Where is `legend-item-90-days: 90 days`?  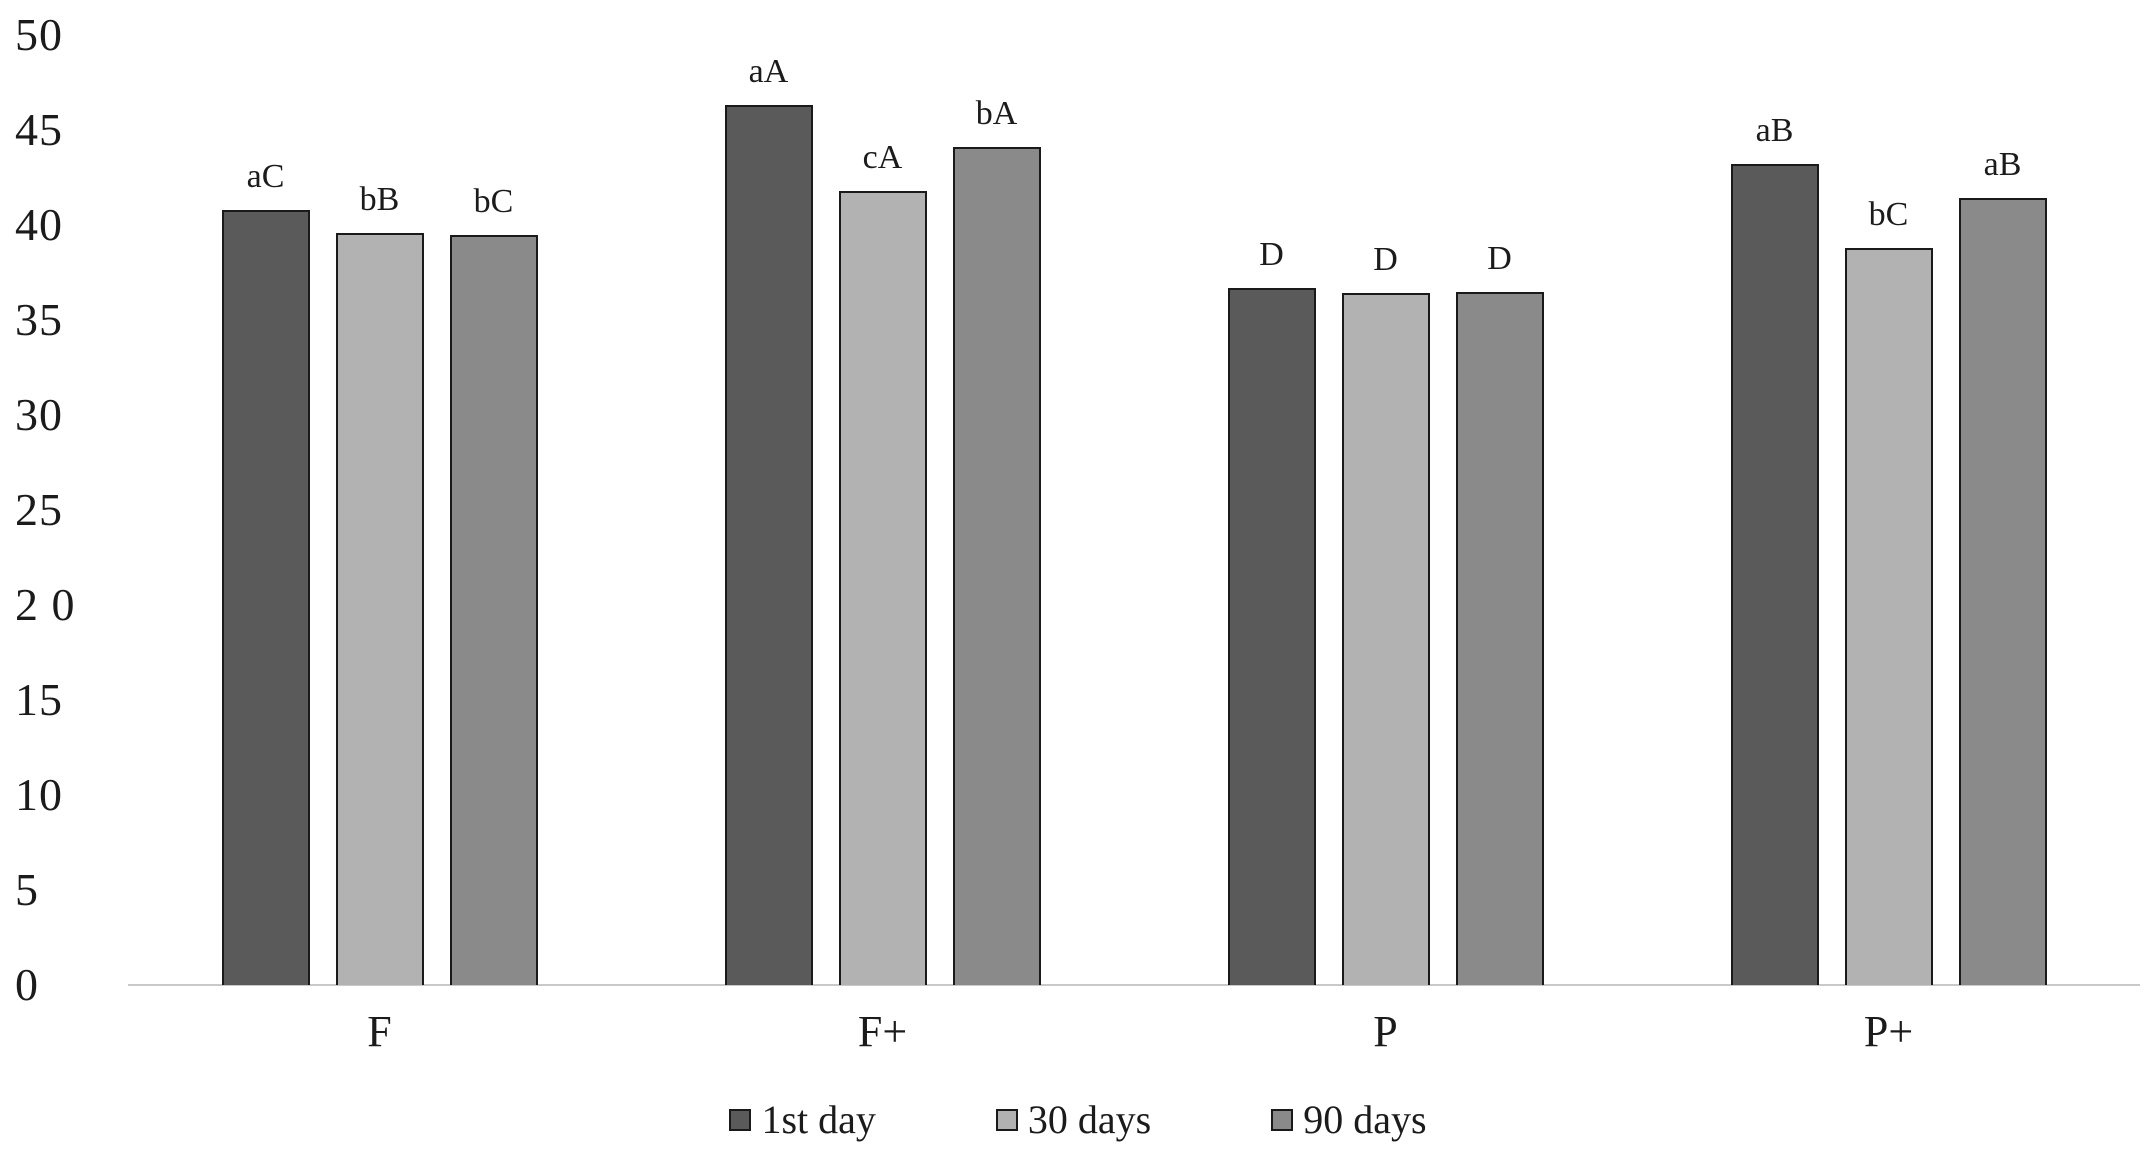 legend-item-90-days: 90 days is located at coordinates (1349, 1119).